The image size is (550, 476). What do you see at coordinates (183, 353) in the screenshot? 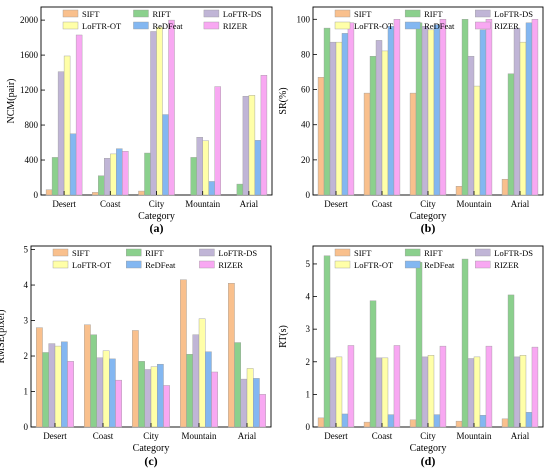
I see `bar-sift-mountain` at bounding box center [183, 353].